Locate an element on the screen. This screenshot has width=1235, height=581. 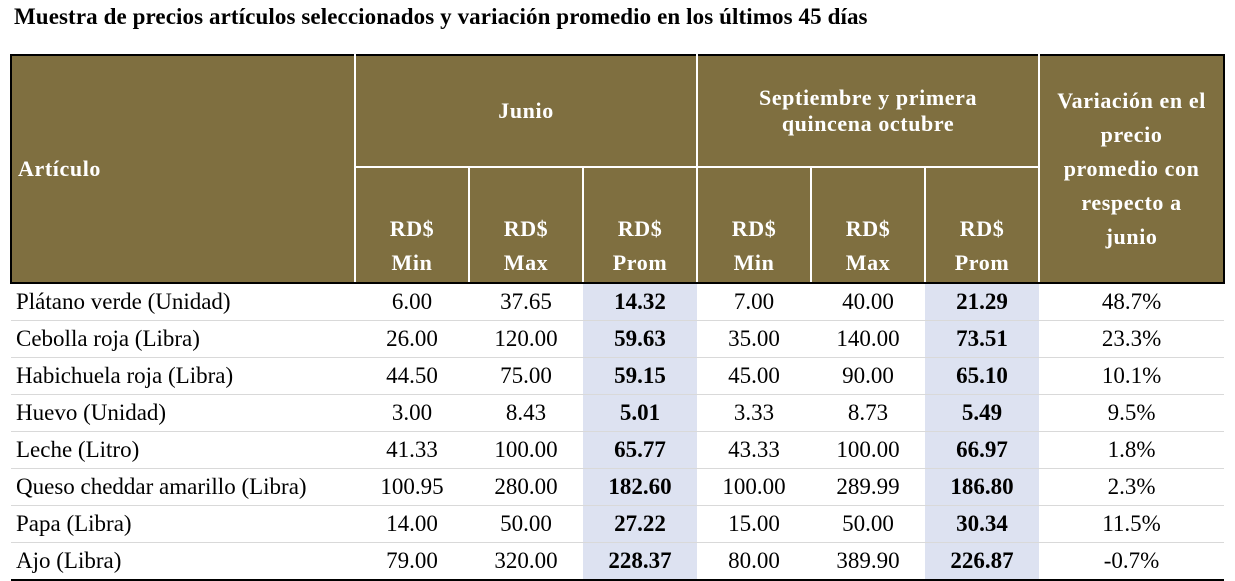
cell-jun-min: 79.00 is located at coordinates (412, 561).